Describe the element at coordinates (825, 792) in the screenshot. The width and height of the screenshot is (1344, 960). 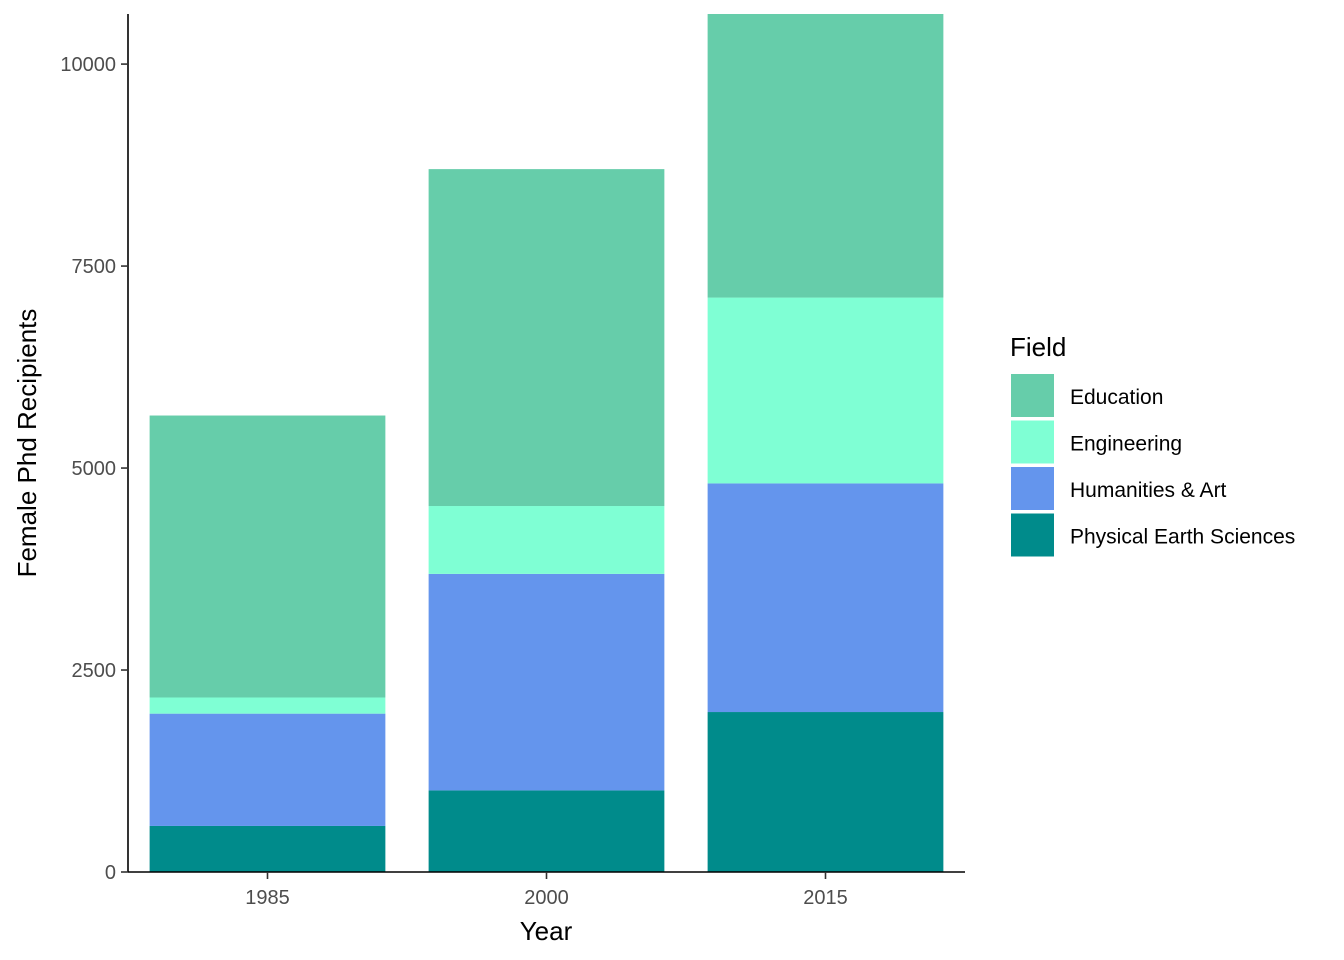
I see `bar-2015-physical-earth-sciences` at that location.